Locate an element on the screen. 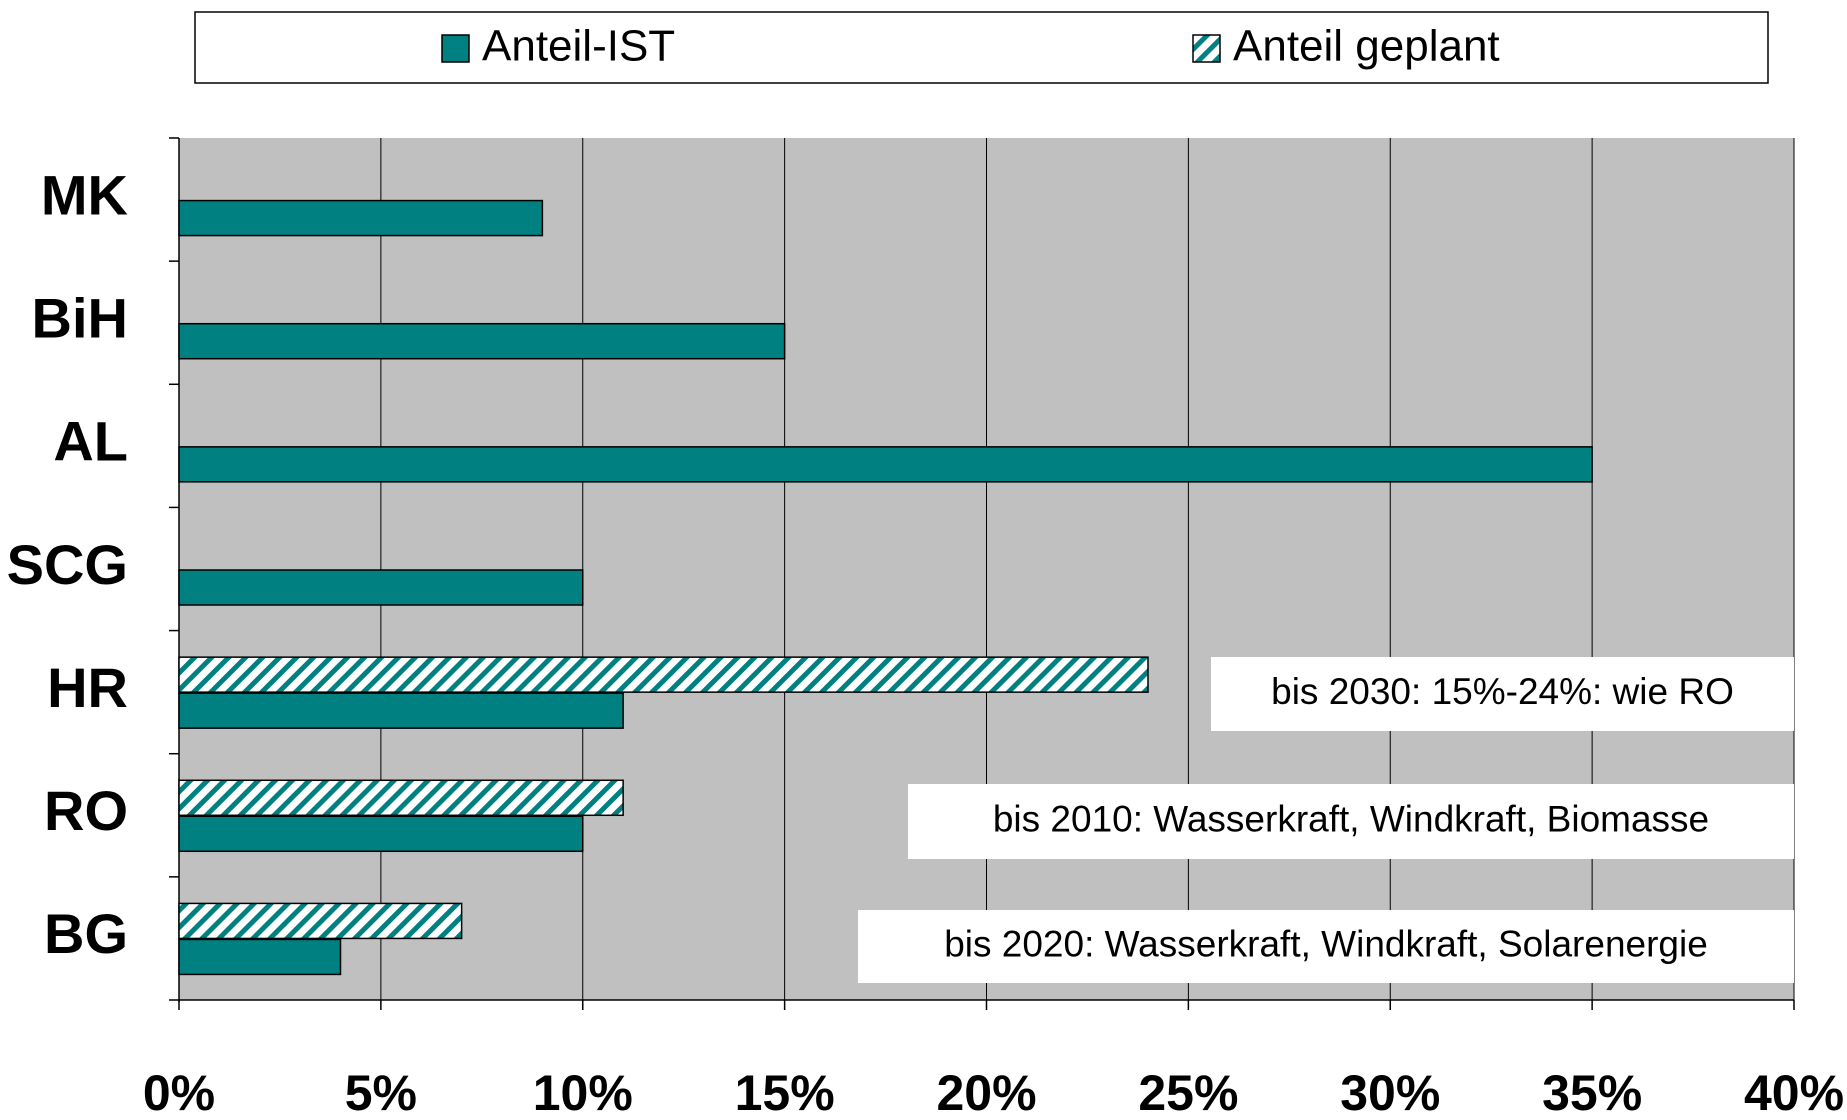  y-tick-label: HR is located at coordinates (87, 687).